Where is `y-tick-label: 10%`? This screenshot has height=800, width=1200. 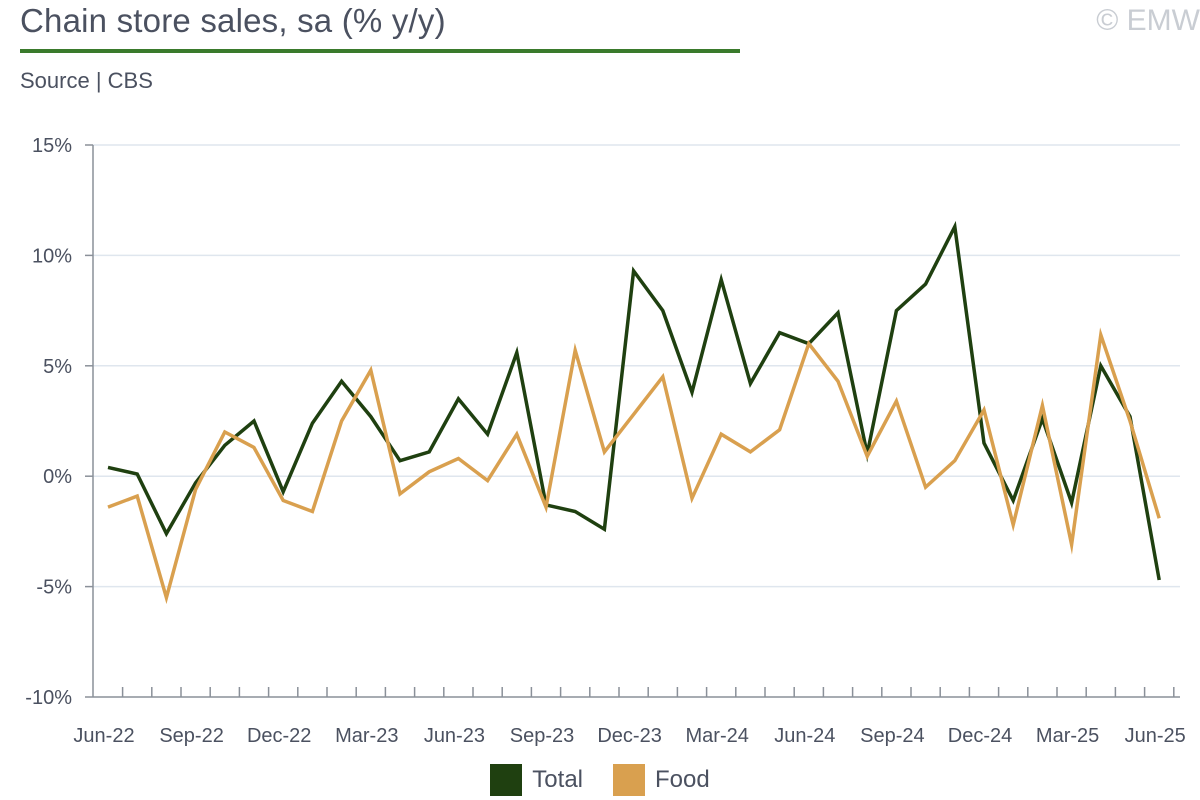
y-tick-label: 10% is located at coordinates (52, 256).